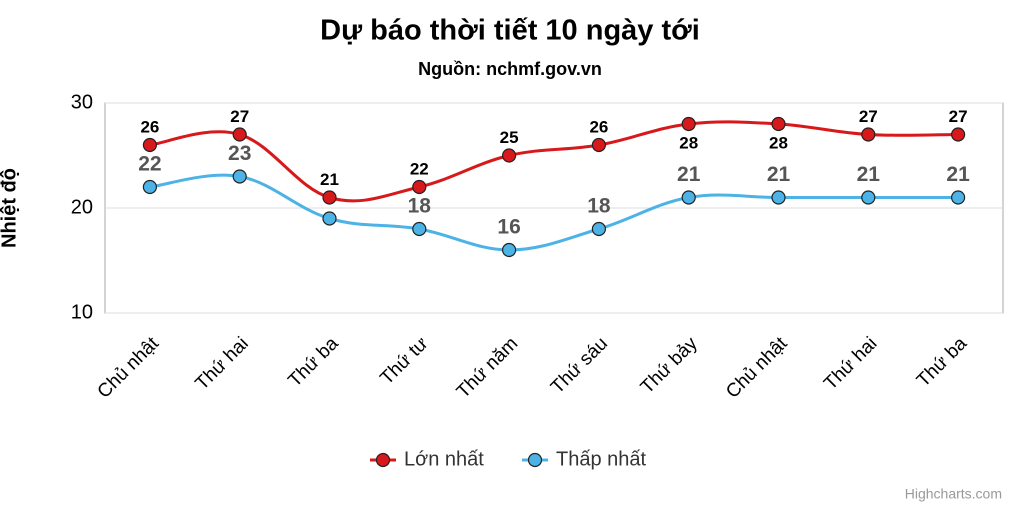 The image size is (1020, 510). Describe the element at coordinates (601, 459) in the screenshot. I see `legend-label: Thấp nhất` at that location.